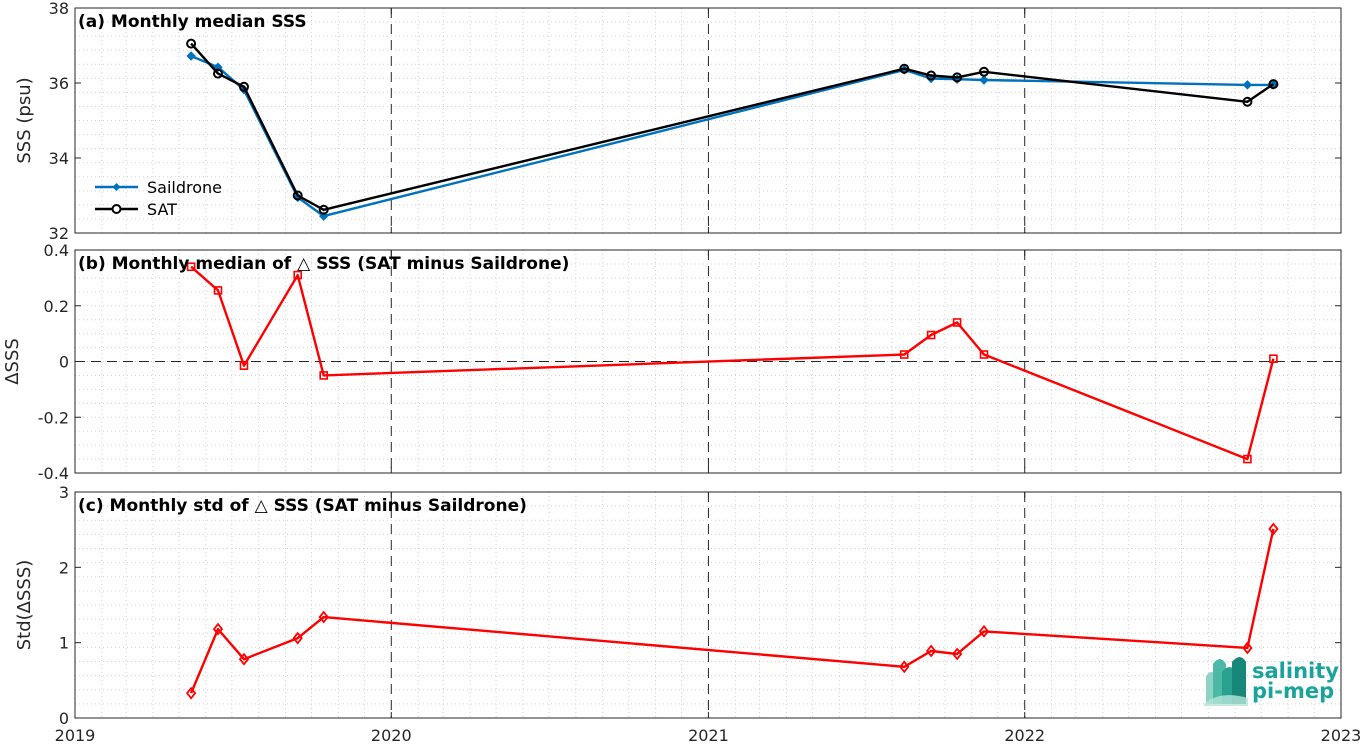 The image size is (1364, 745). I want to click on x-tick-label: 2023, so click(1341, 735).